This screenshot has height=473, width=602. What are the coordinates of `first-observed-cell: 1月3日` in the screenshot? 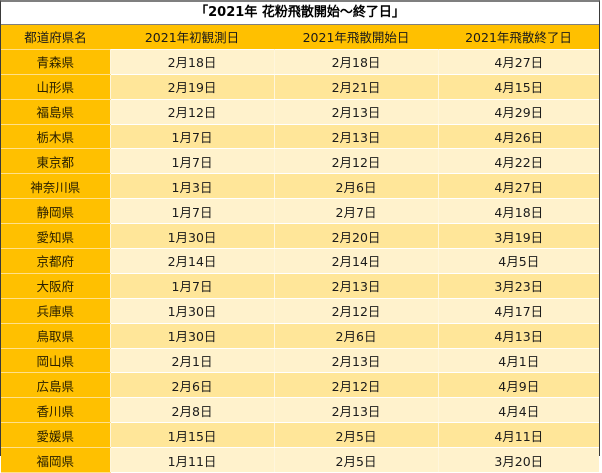 It's located at (192, 186).